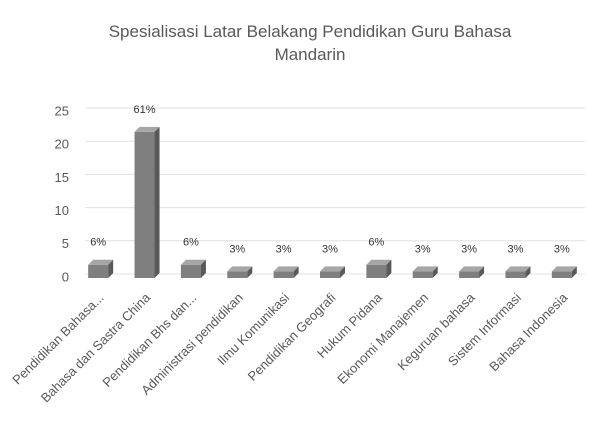  I want to click on value-label: 61%, so click(145, 110).